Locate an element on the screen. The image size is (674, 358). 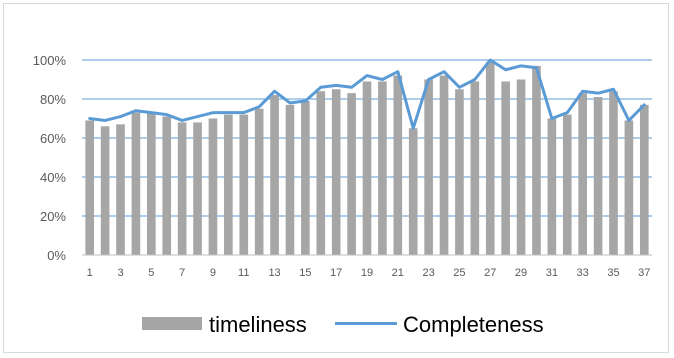
x-tick-label: 37 is located at coordinates (644, 273).